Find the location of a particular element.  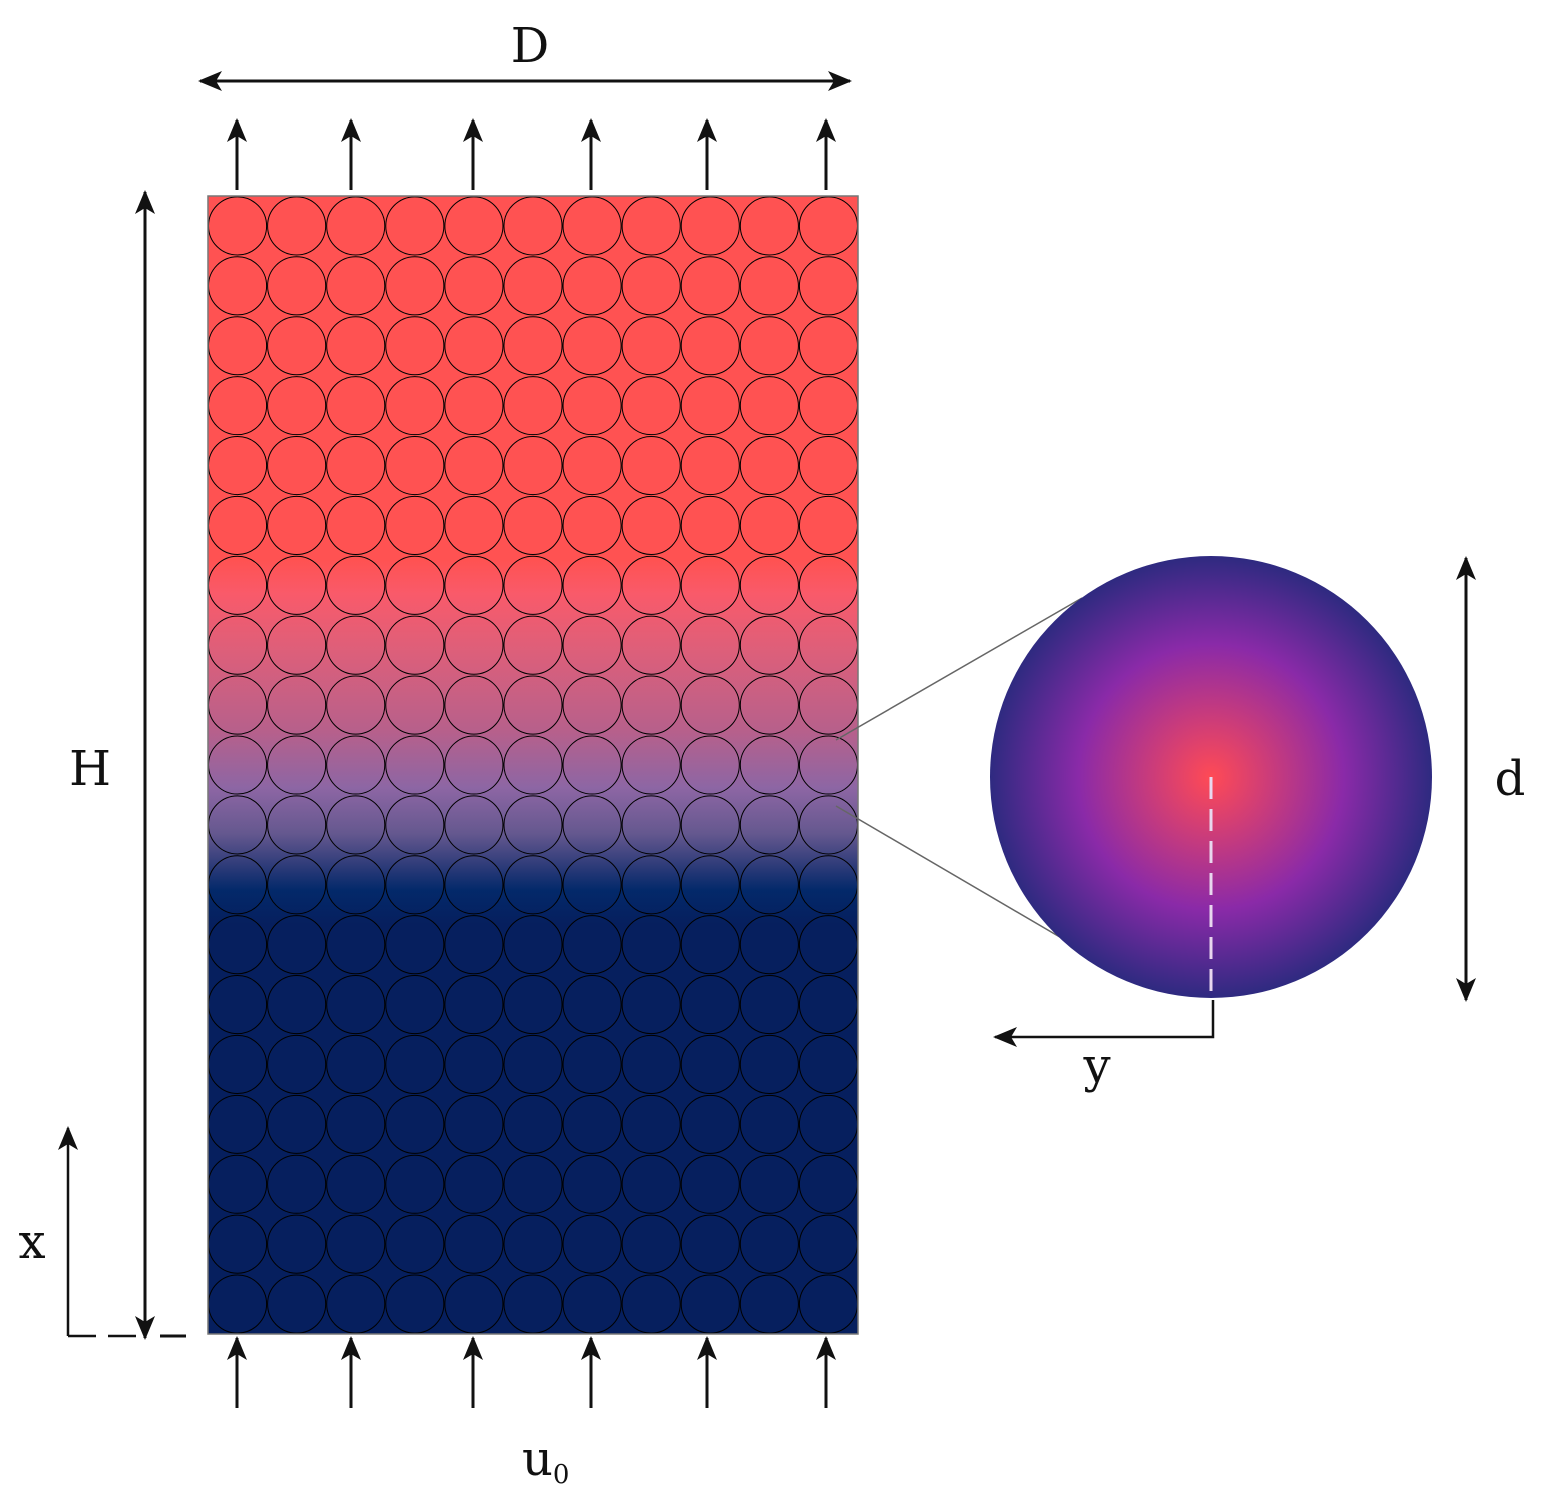

magnification-line-top is located at coordinates (959, 669).